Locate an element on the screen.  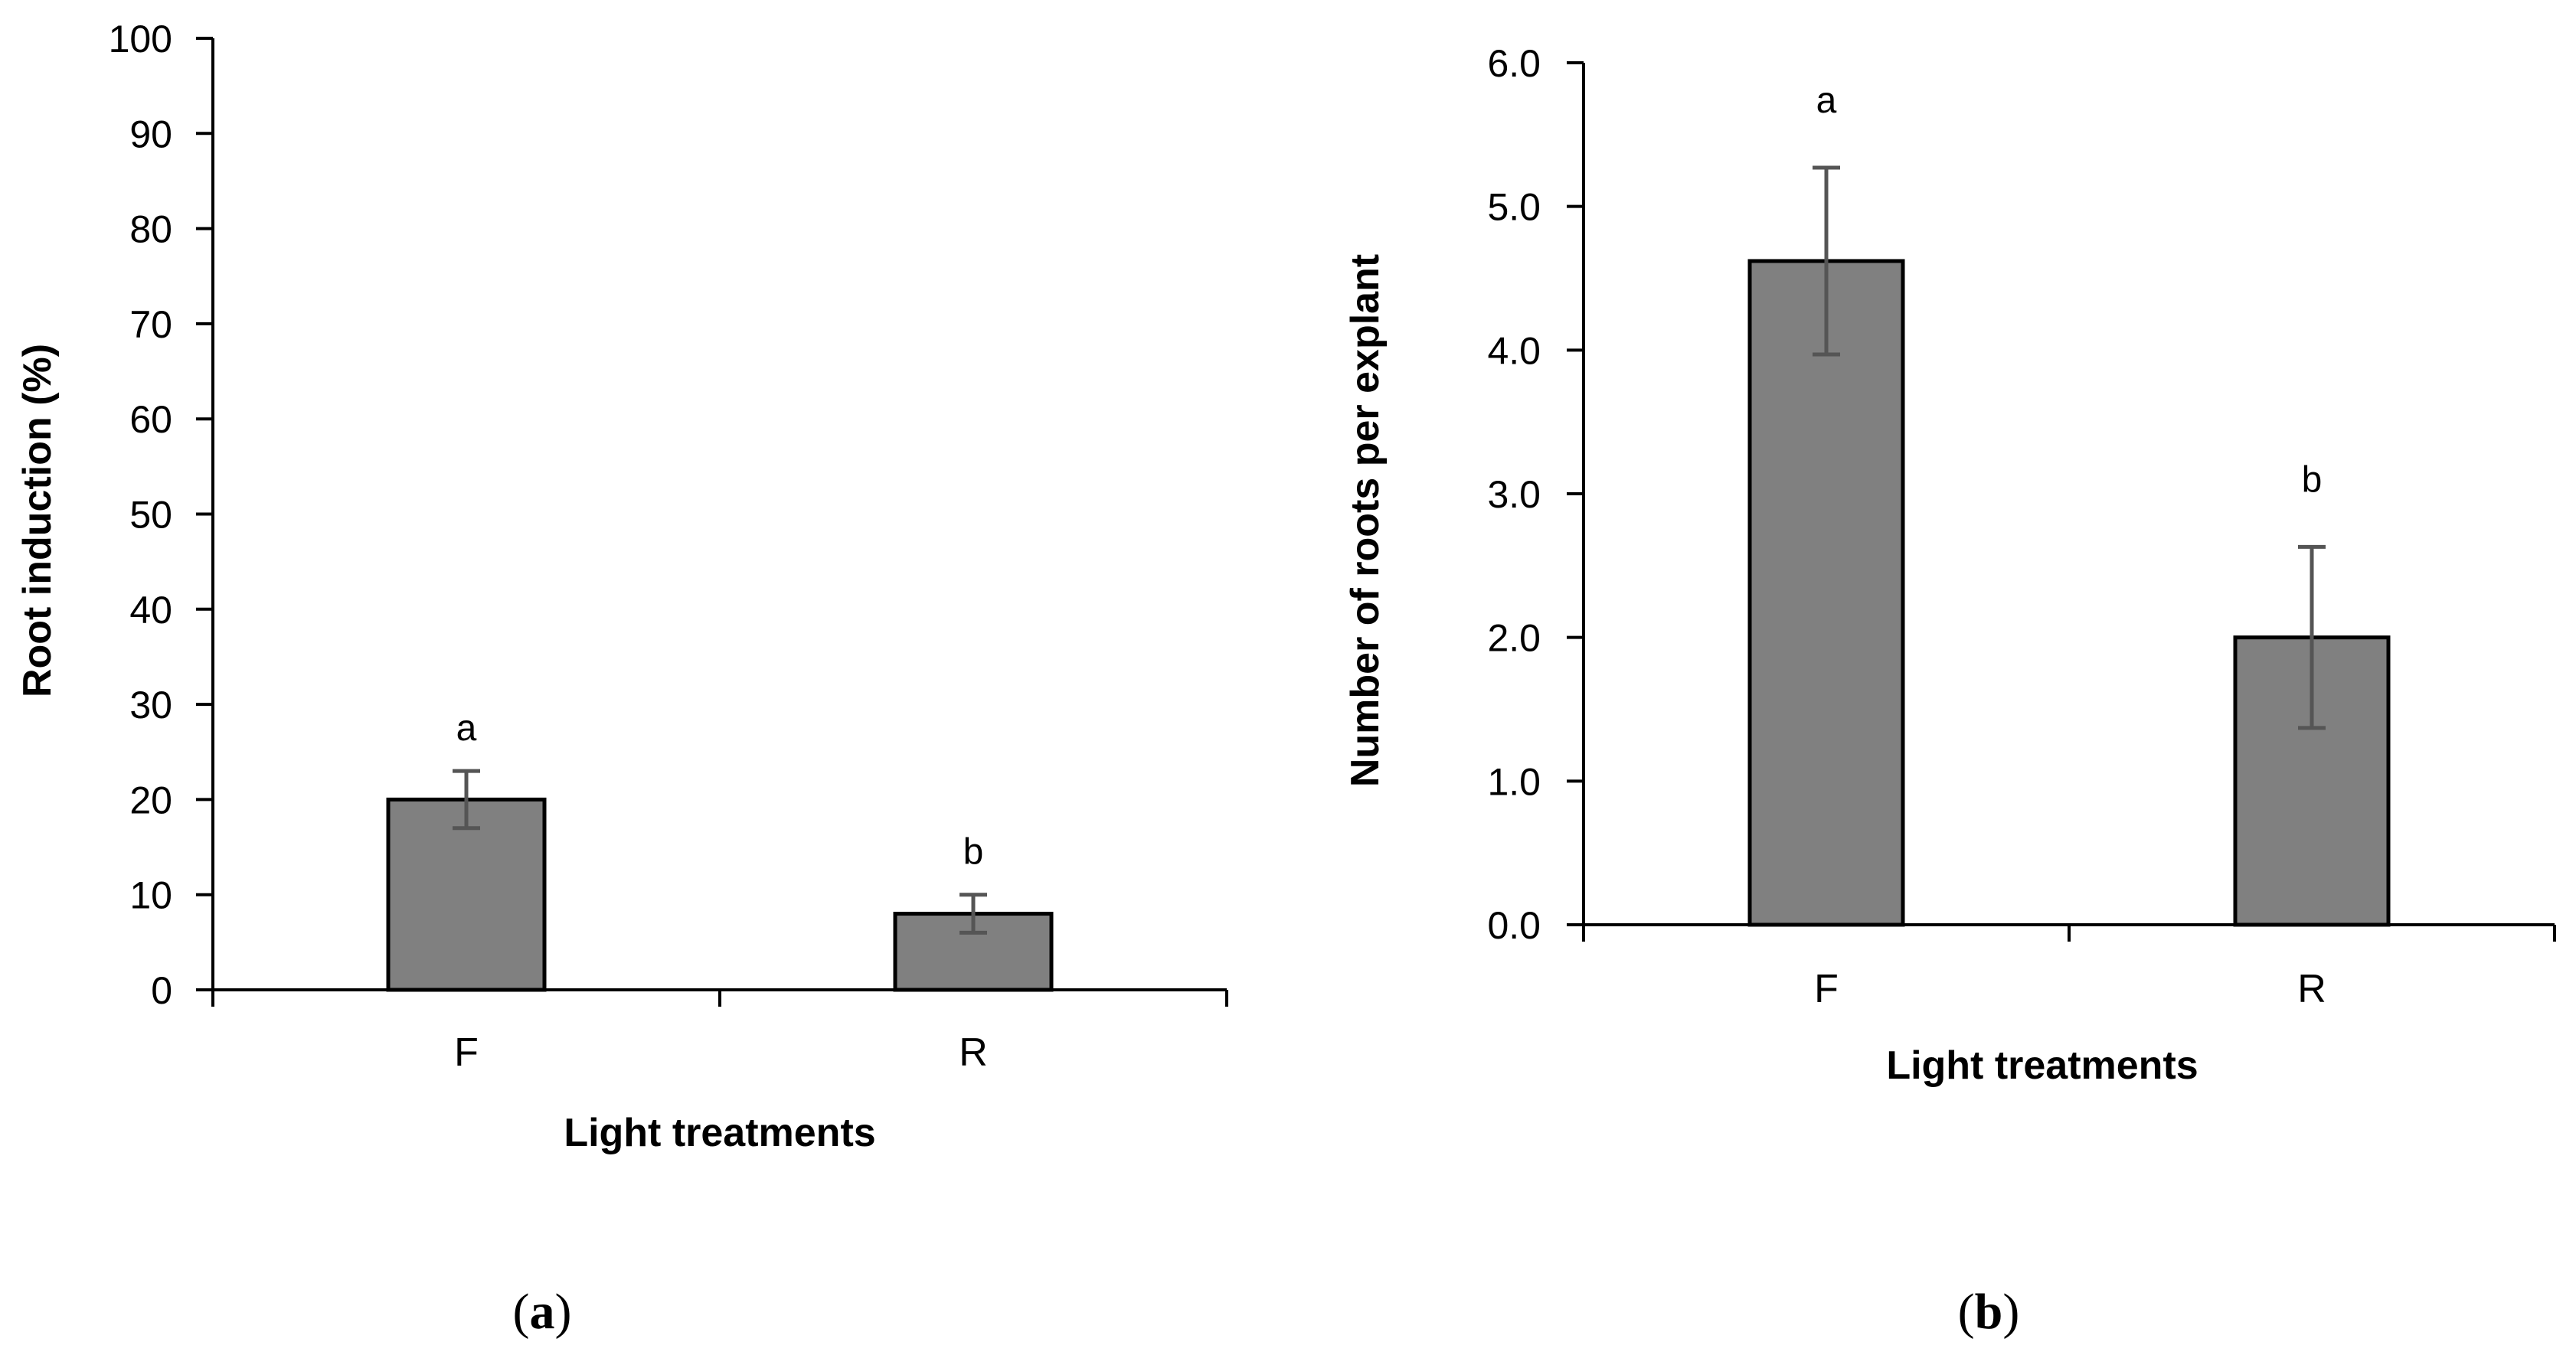
panel-a-xlabel: Light treatments is located at coordinates (719, 1133).